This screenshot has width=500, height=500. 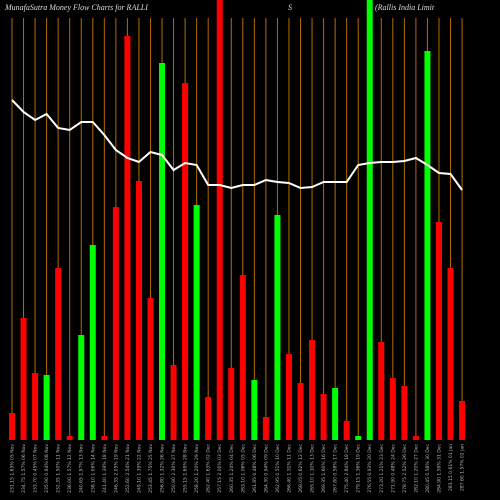 What do you see at coordinates (463, 467) in the screenshot?
I see `x-tick-label: 287.60 1.57% 02 Jan` at bounding box center [463, 467].